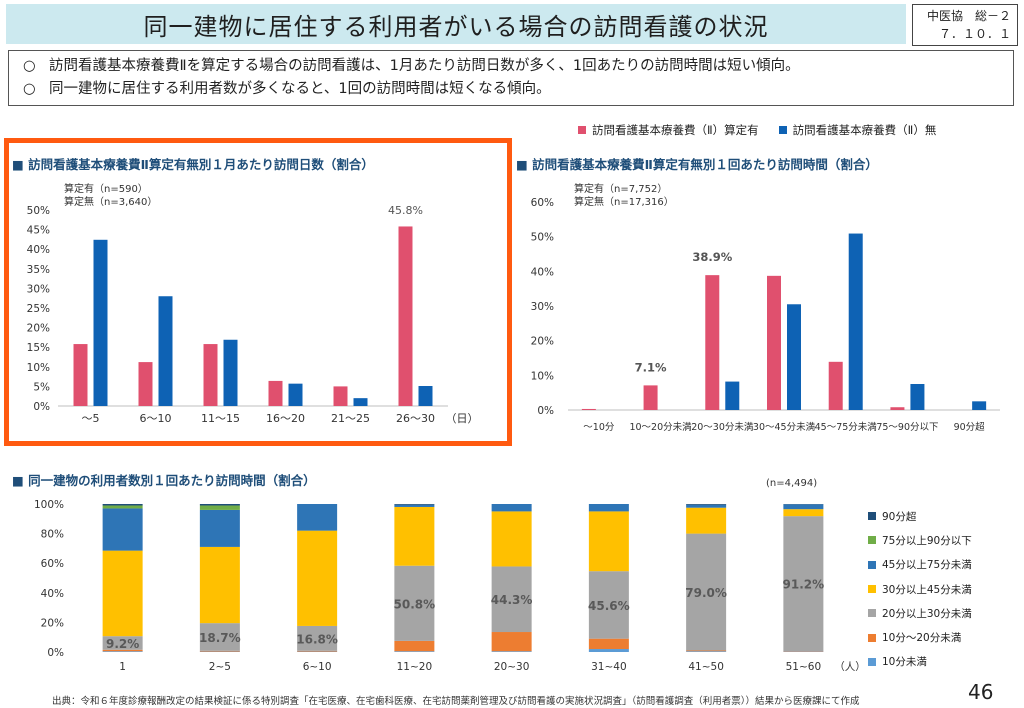  What do you see at coordinates (156, 418) in the screenshot?
I see `x-tick-label: 6～10` at bounding box center [156, 418].